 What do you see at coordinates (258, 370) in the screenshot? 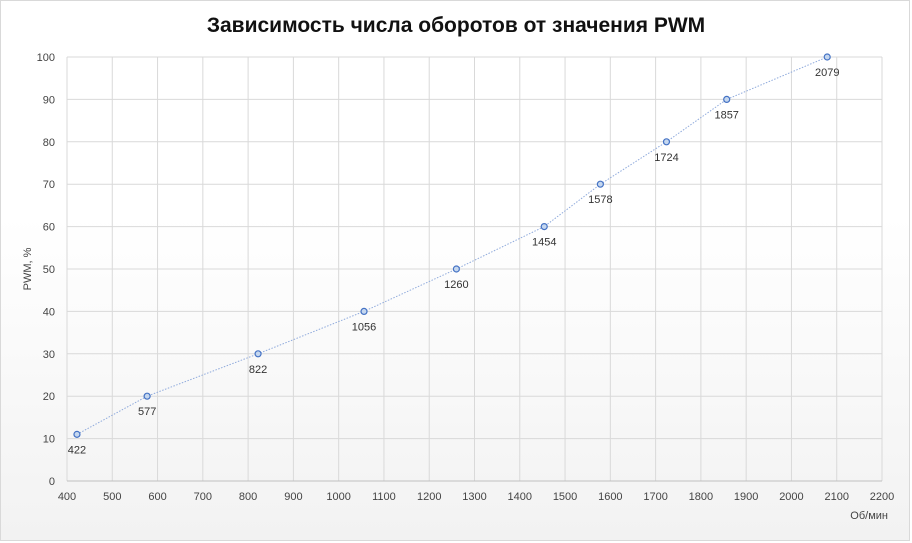
I see `data-label: 822` at bounding box center [258, 370].